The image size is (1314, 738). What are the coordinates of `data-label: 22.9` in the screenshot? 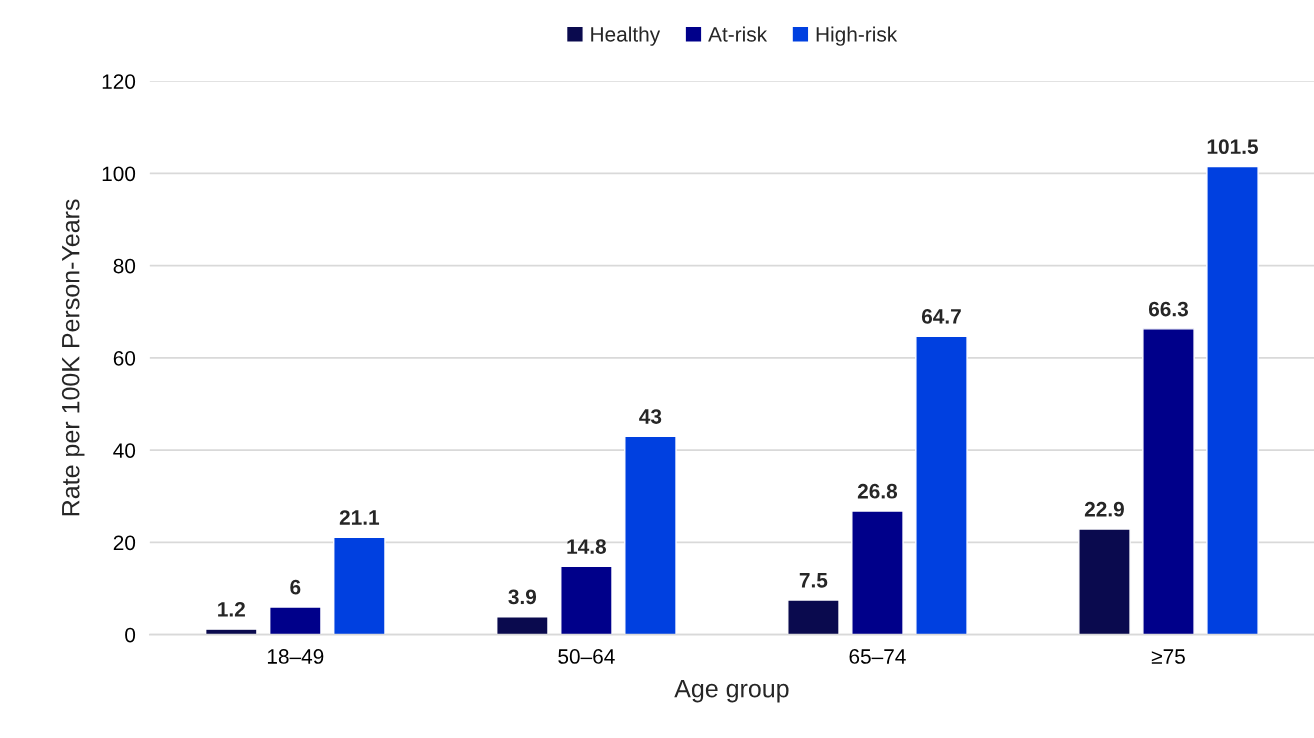 It's located at (1104, 509).